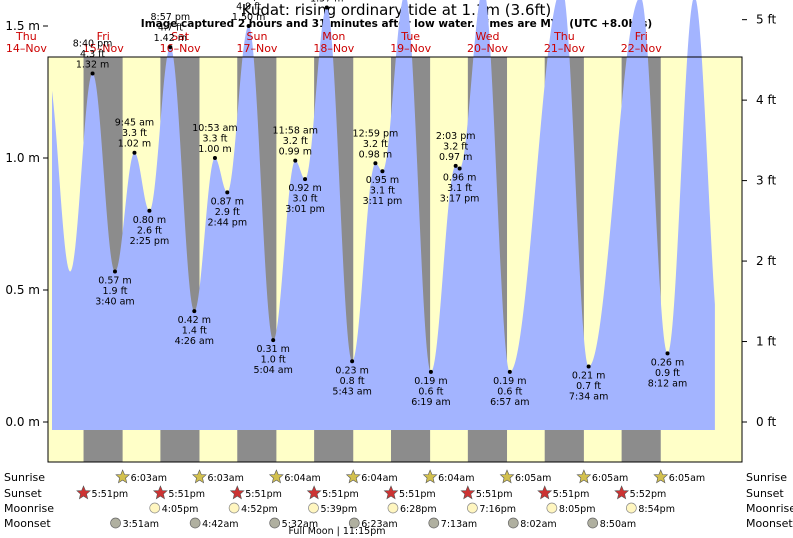 The height and width of the screenshot is (538, 793). I want to click on row-label-moonset: Moonset, so click(27, 523).